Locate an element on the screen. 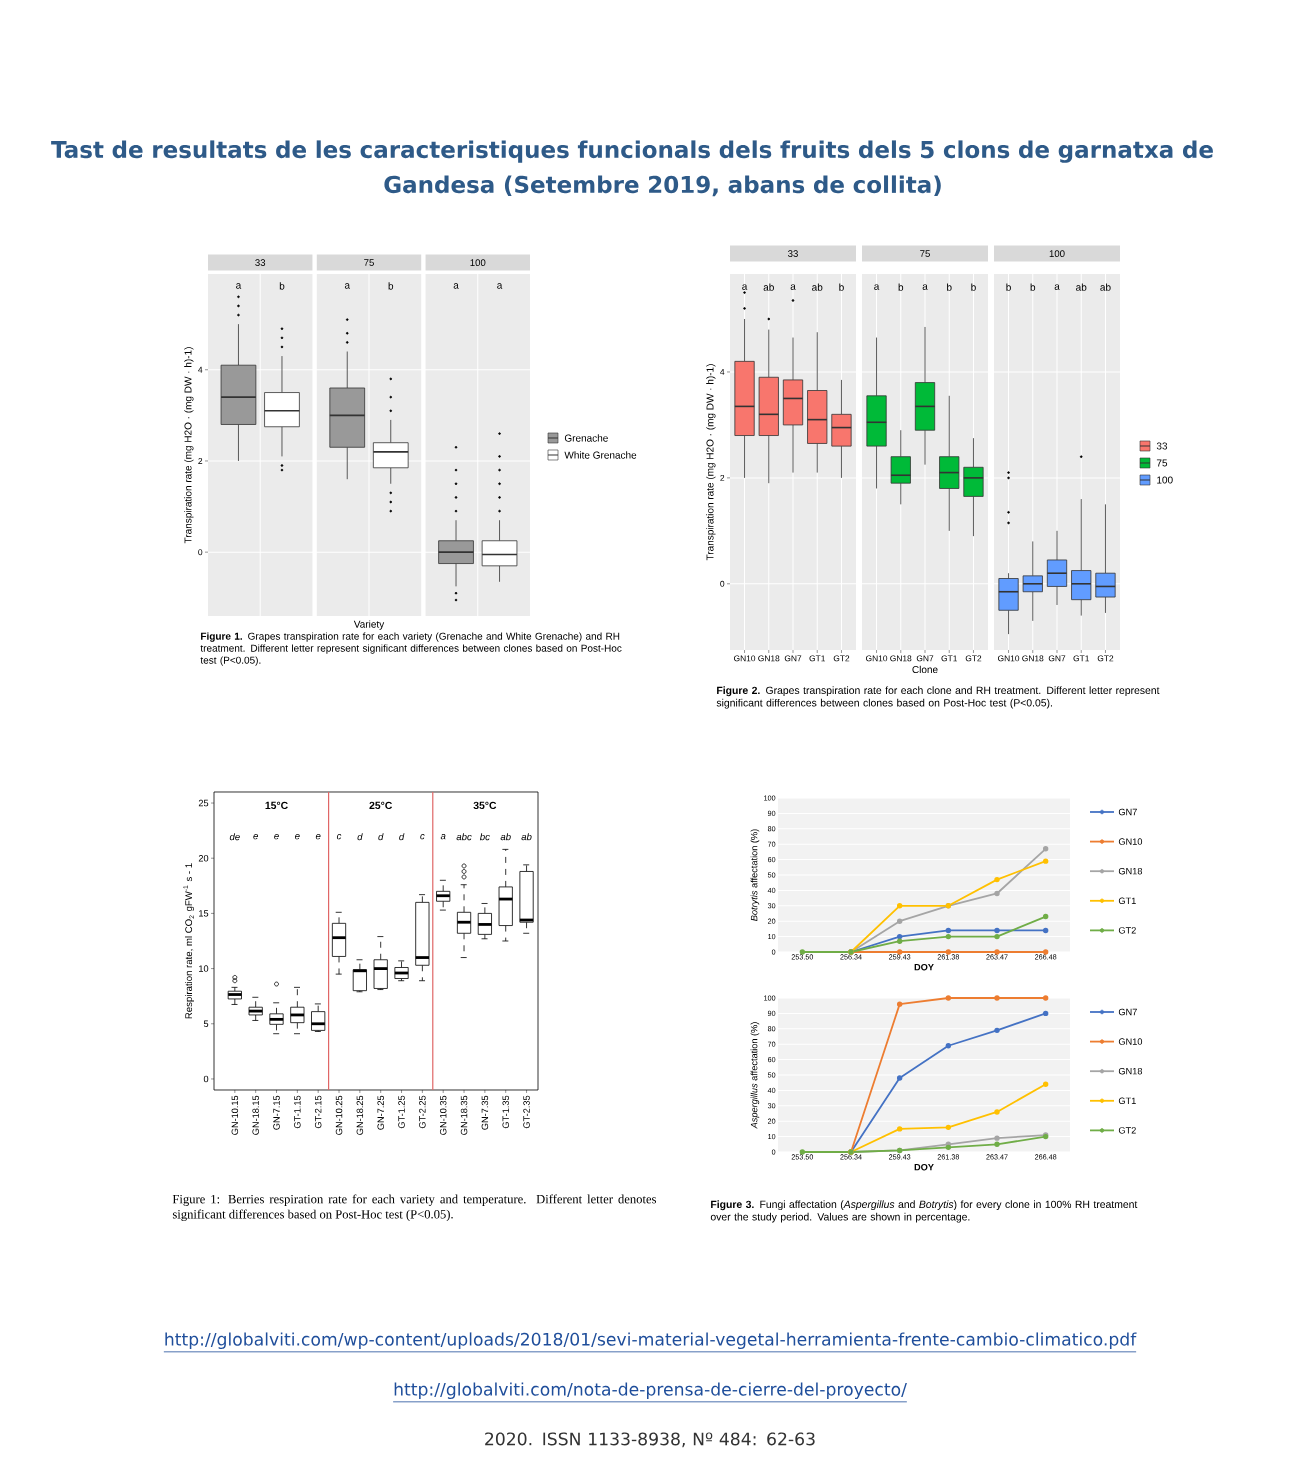 This screenshot has height=1474, width=1298. text: Tast de resultats de les caracteristiques funcionals dels fruits dels 5 clons de garnatxa de Gandesa (Setembre 2019, abans de collita) is located at coordinates (632, 168).